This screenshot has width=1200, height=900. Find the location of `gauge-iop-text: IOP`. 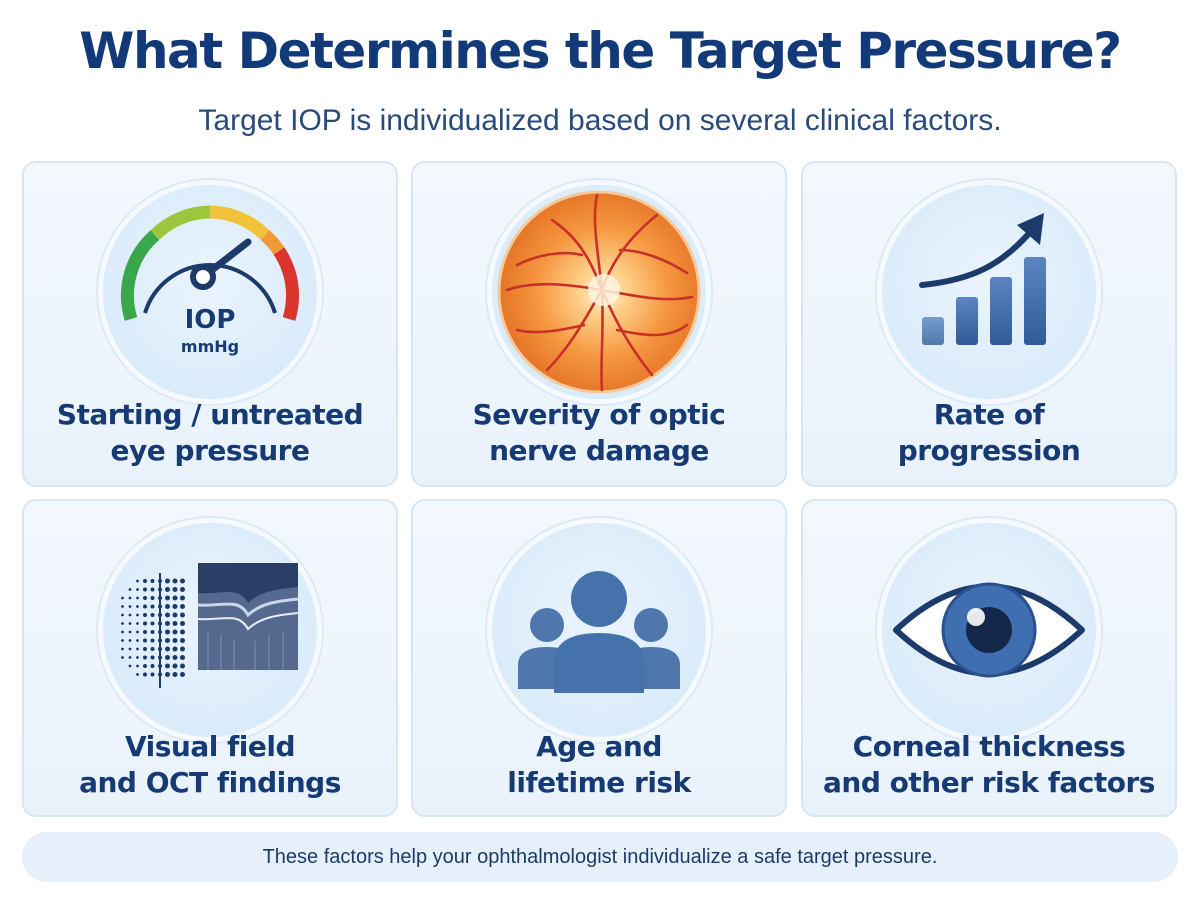

gauge-iop-text: IOP is located at coordinates (210, 320).